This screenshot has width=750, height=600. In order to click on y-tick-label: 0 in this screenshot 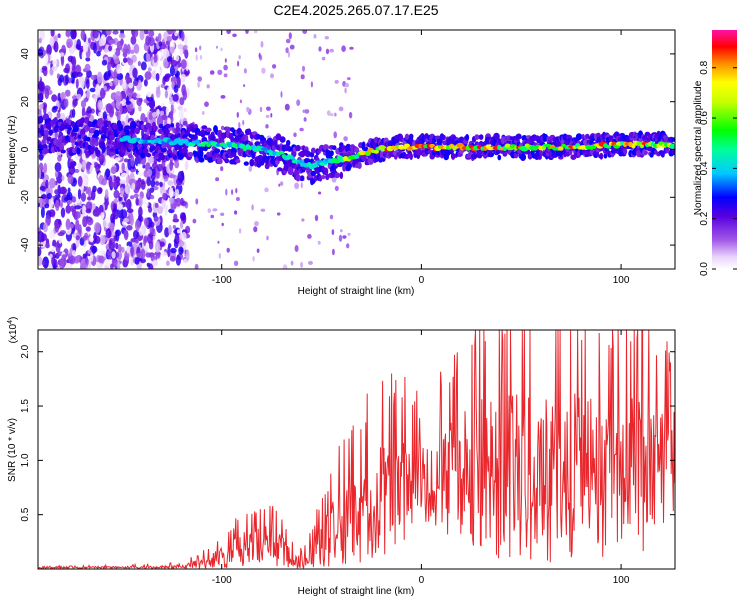, I will do `click(25, 149)`.